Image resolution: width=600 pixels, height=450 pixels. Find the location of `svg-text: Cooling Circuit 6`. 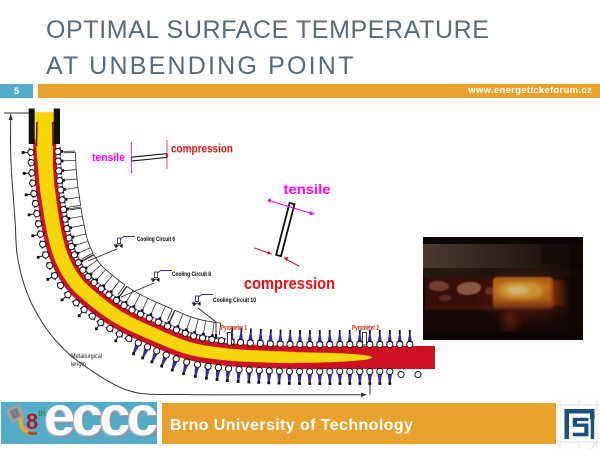

svg-text: Cooling Circuit 6 is located at coordinates (156, 239).